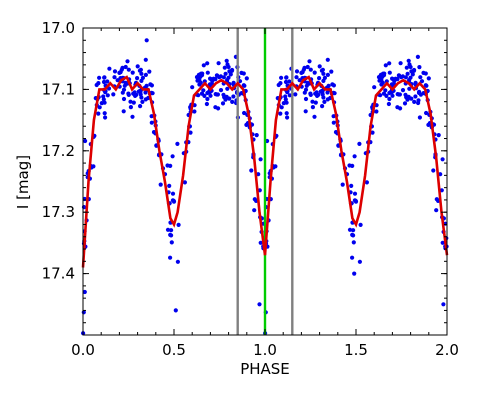  Describe the element at coordinates (58, 274) in the screenshot. I see `y-tick-label: 17.4` at that location.